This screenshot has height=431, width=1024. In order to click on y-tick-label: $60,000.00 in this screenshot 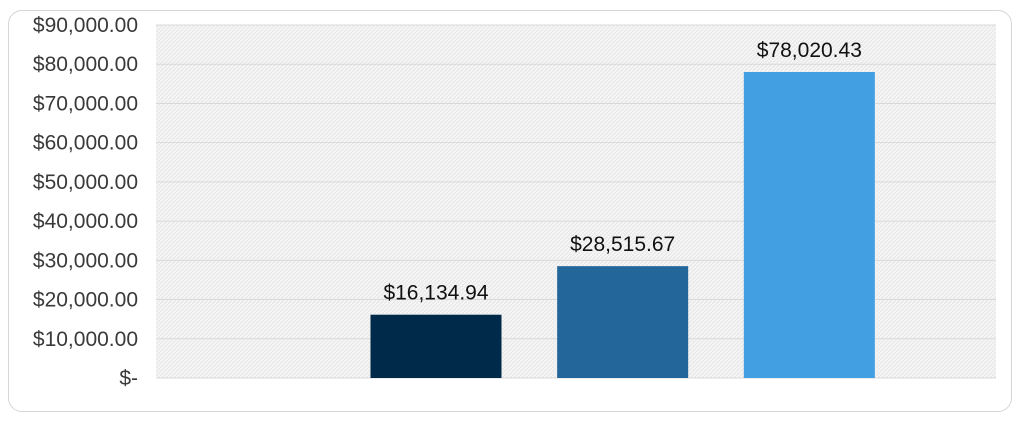, I will do `click(85, 143)`.